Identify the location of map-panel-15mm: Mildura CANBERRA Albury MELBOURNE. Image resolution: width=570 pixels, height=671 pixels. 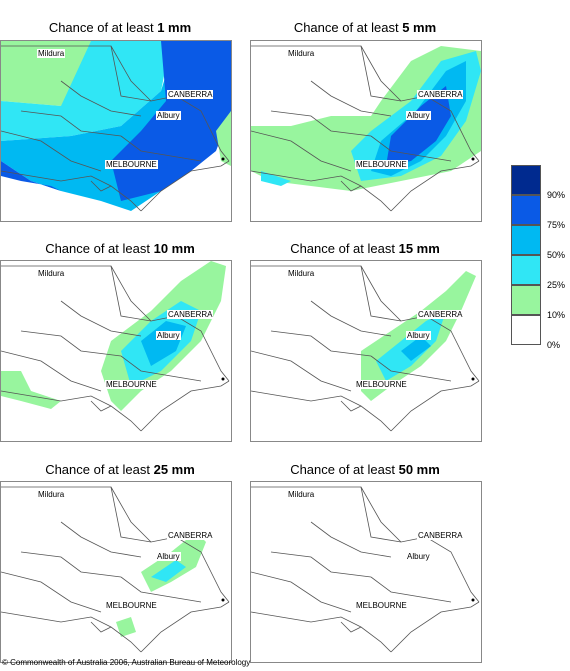
(366, 351).